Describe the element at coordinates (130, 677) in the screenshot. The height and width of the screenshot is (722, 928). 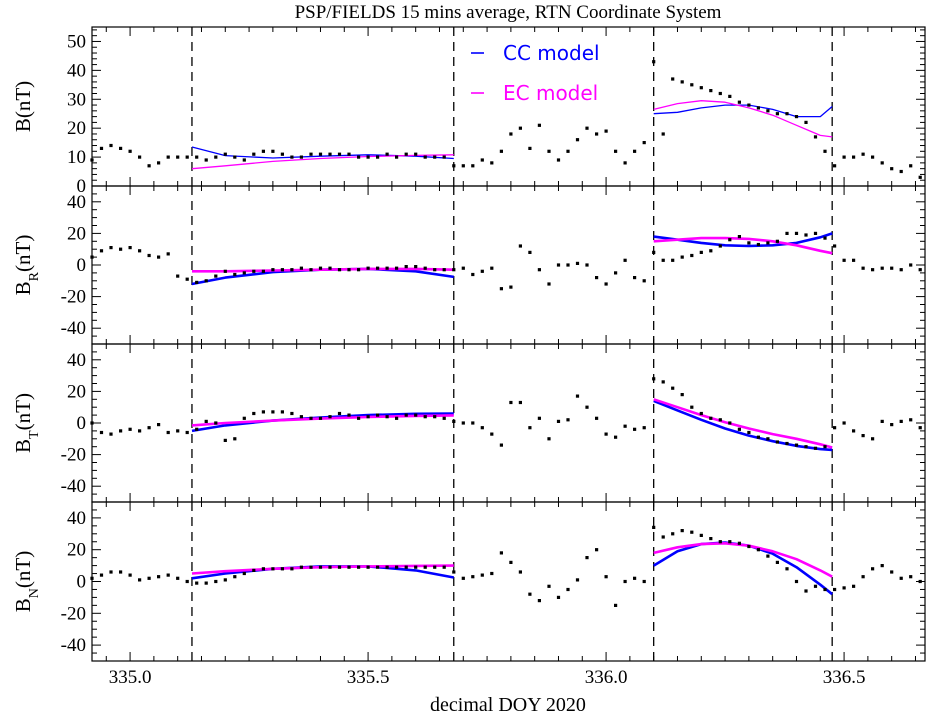
I see `x-tick-label: 335.0` at that location.